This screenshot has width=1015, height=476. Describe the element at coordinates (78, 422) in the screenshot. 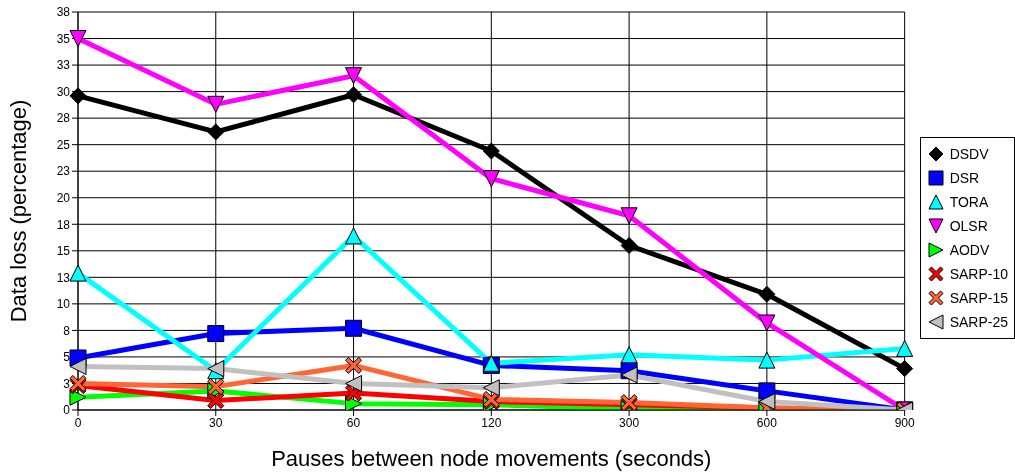

I see `x-tick-label: 0` at that location.